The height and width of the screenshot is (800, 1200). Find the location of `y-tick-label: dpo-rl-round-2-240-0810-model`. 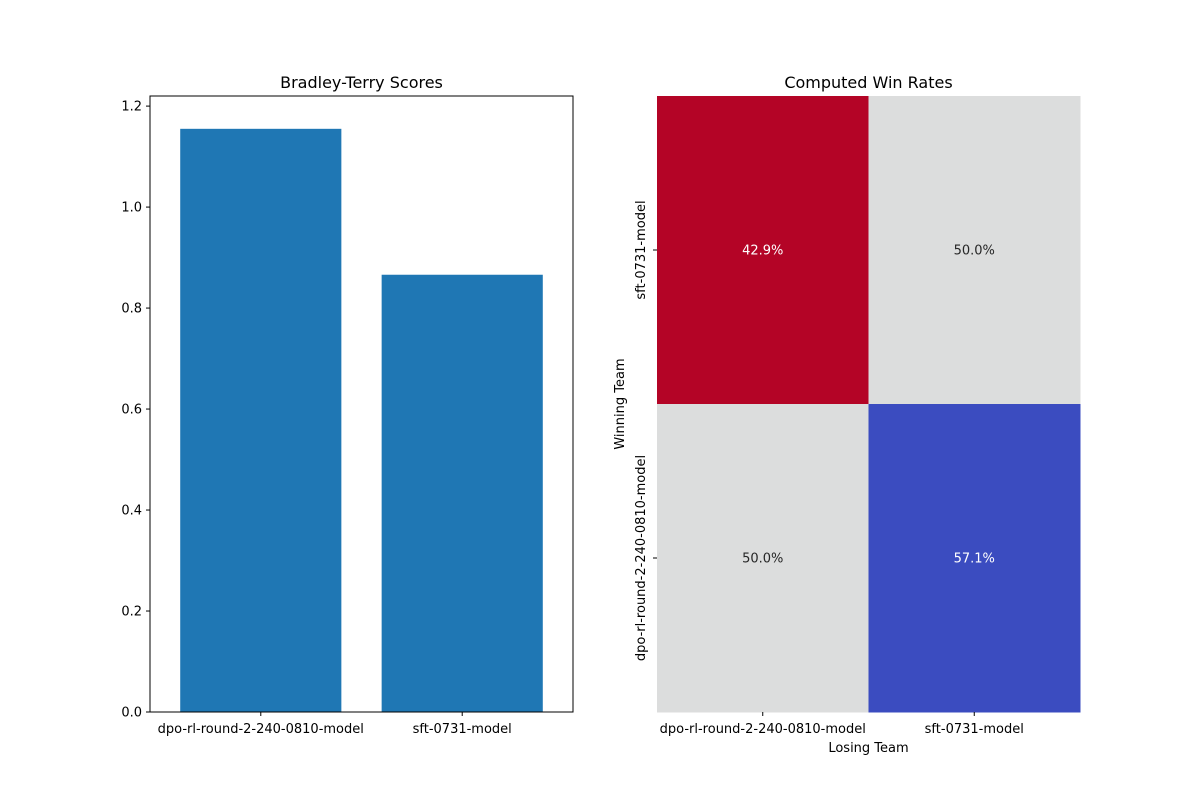

y-tick-label: dpo-rl-round-2-240-0810-model is located at coordinates (641, 558).